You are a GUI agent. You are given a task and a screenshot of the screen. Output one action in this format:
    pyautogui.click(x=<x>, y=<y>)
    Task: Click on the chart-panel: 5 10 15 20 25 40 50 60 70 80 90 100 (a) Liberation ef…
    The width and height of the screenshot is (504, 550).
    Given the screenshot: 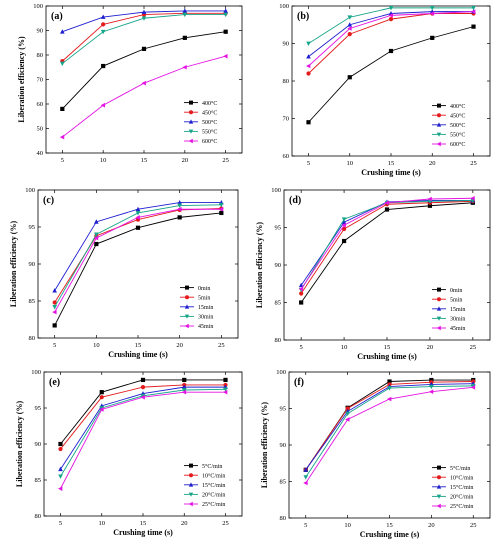 What is the action you would take?
    pyautogui.click(x=130, y=83)
    